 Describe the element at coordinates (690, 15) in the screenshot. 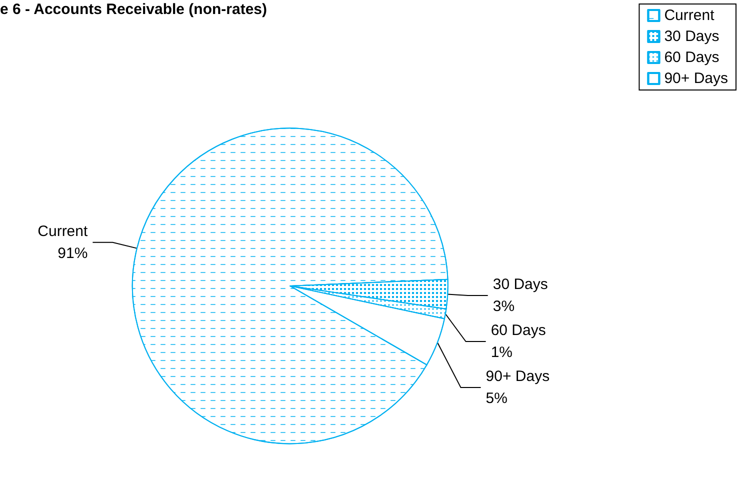

I see `legend-label: Current` at that location.